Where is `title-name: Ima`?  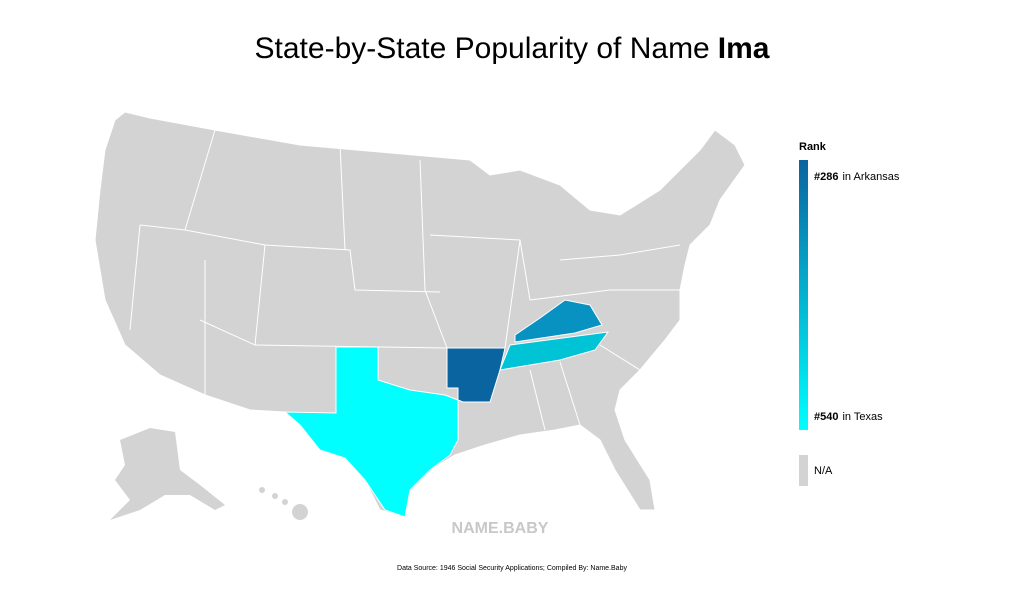 title-name: Ima is located at coordinates (744, 48).